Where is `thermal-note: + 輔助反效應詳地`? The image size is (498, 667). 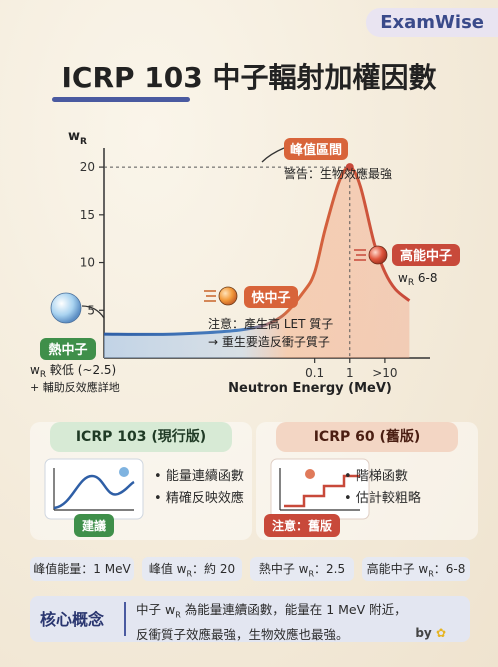
thermal-note: + 輔助反效應詳地 is located at coordinates (75, 387).